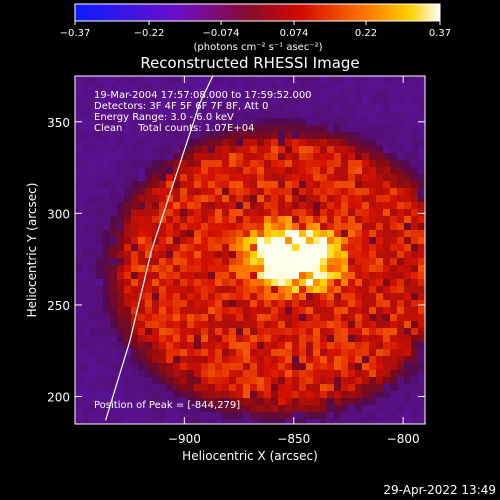 Image resolution: width=500 pixels, height=500 pixels. I want to click on colorbar-tick-label: 0.074, so click(294, 33).